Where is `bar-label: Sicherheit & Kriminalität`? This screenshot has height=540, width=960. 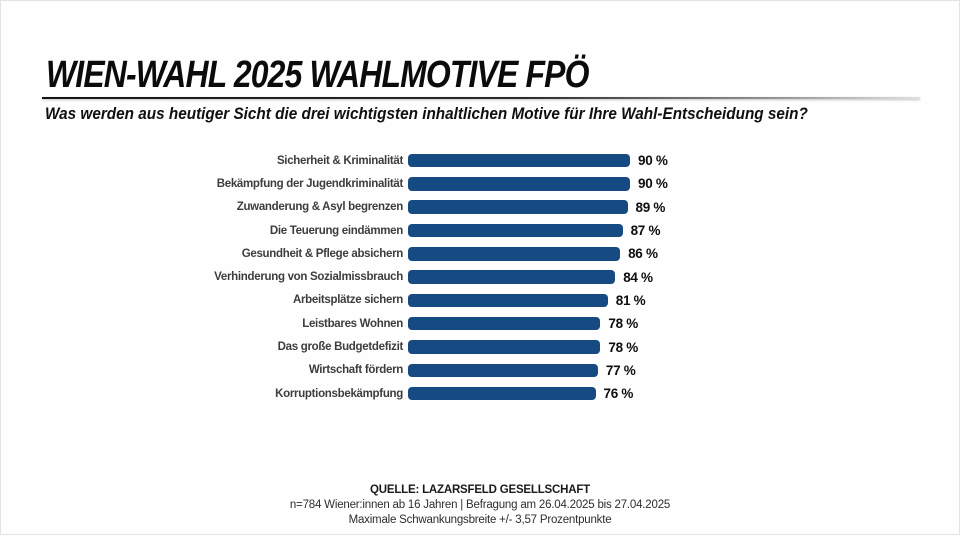
bar-label: Sicherheit & Kriminalität is located at coordinates (339, 160).